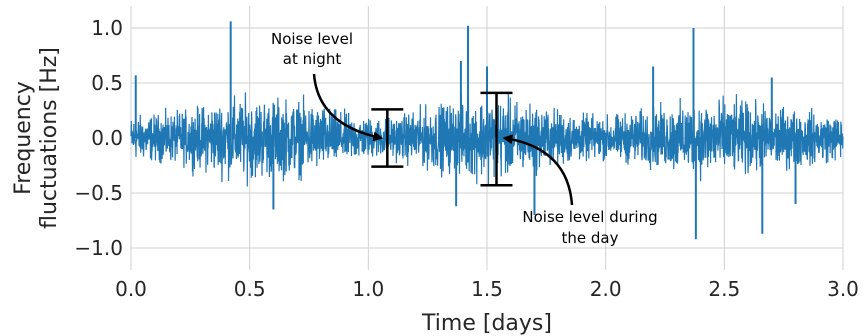  What do you see at coordinates (98, 248) in the screenshot?
I see `y-tick-label: −1.0` at bounding box center [98, 248].